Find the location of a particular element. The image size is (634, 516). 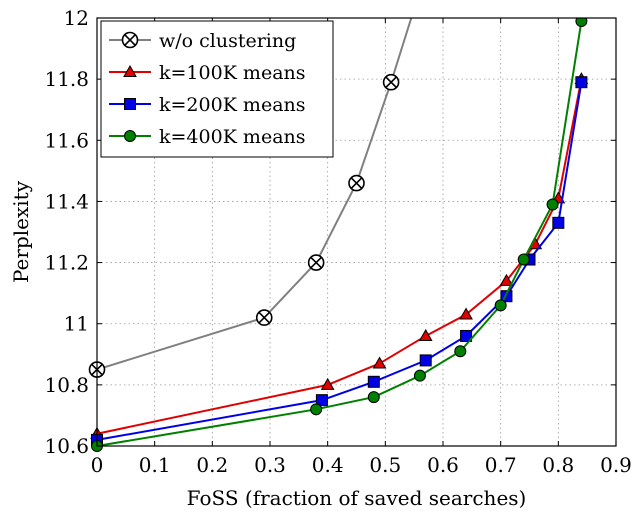

y-axis-label: Perplexity is located at coordinates (21, 231).